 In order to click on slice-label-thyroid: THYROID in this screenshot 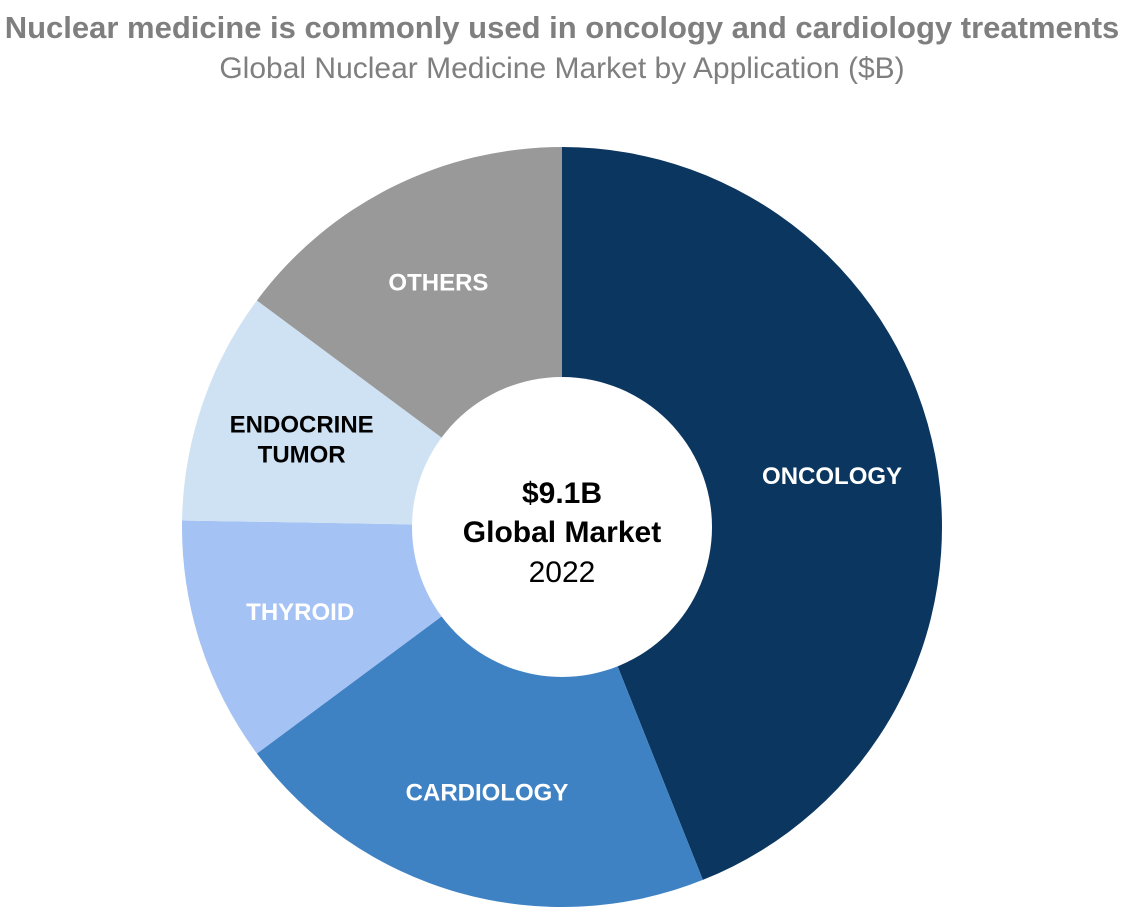, I will do `click(300, 612)`.